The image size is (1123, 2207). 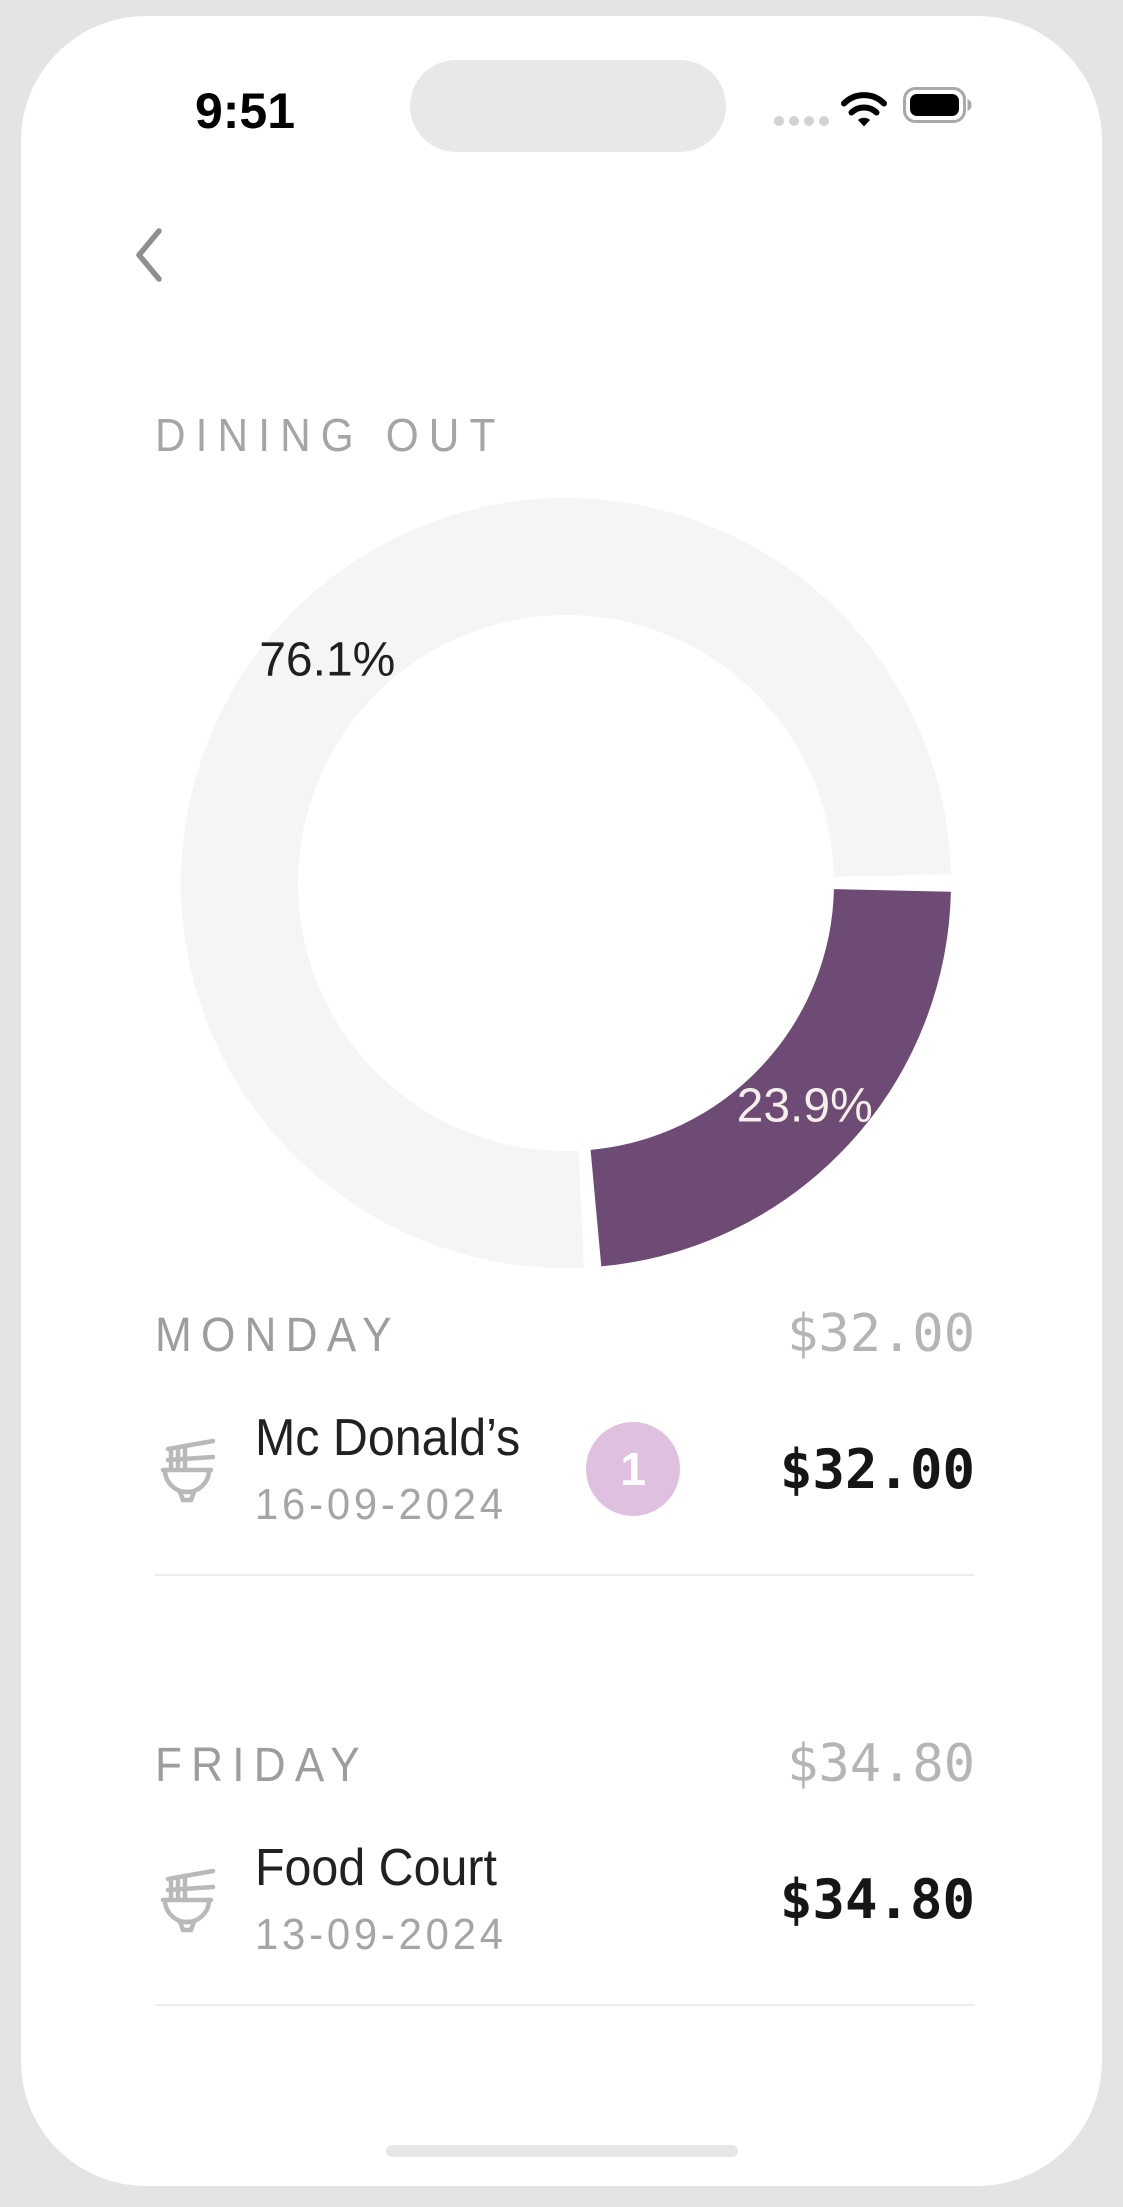 I want to click on chevron-left-icon, so click(x=149, y=254).